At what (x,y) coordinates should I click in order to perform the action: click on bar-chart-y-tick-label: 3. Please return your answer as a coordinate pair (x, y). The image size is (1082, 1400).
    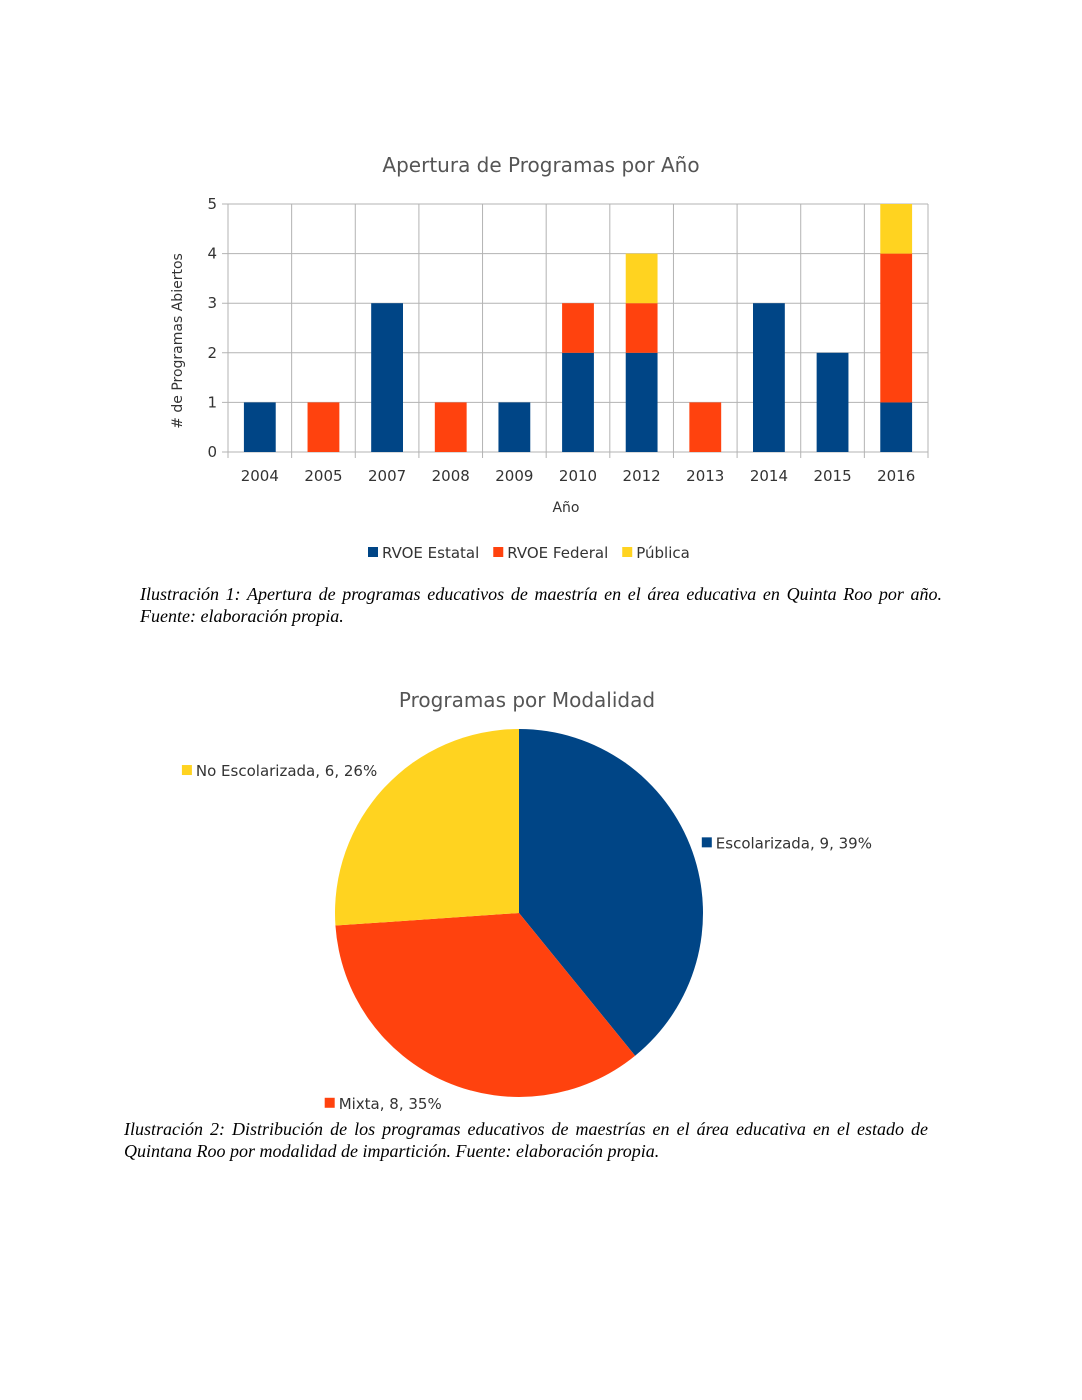
    Looking at the image, I should click on (212, 303).